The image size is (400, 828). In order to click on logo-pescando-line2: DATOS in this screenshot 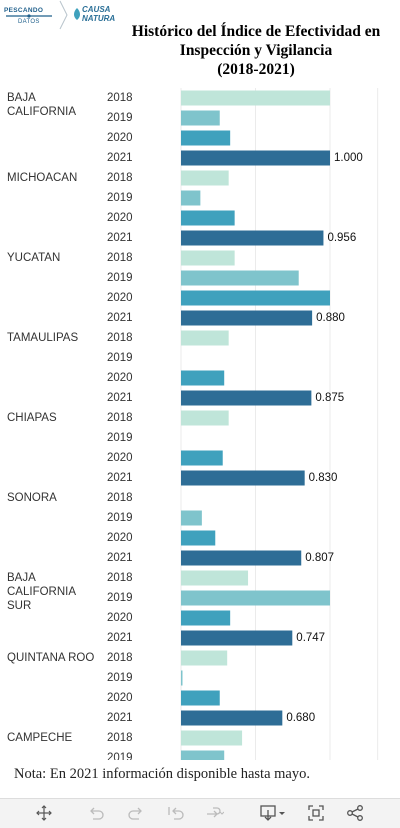, I will do `click(29, 22)`.